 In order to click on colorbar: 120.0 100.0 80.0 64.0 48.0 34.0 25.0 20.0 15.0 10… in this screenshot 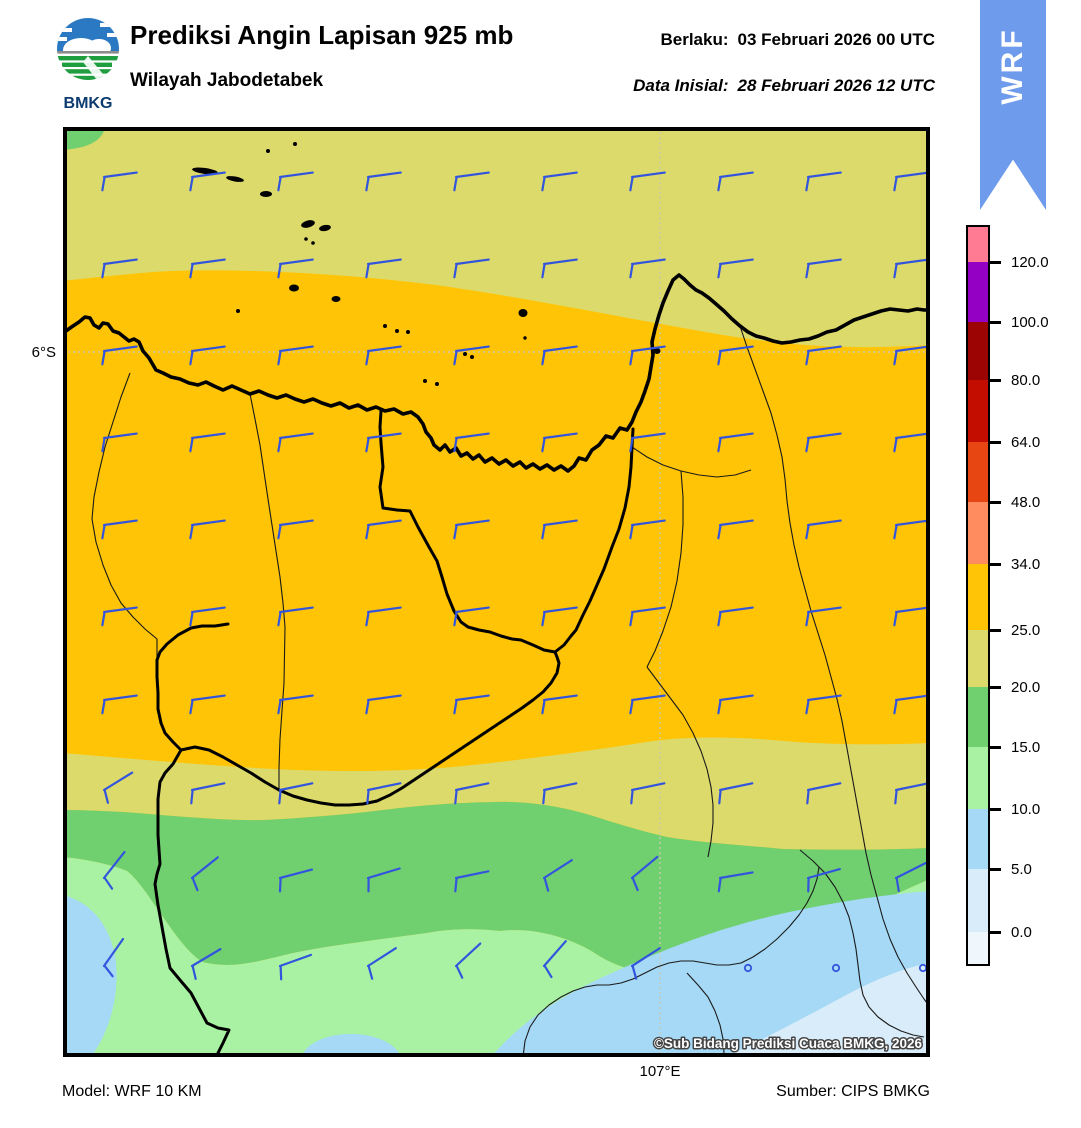, I will do `click(1021, 597)`.